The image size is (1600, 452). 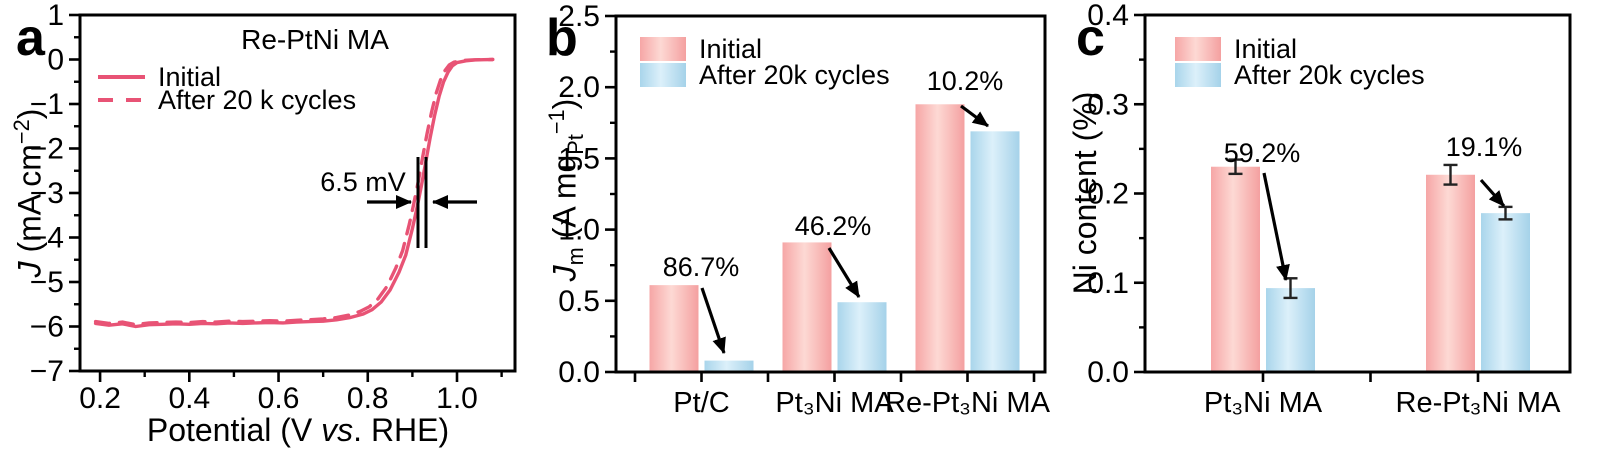 I want to click on y-tick-label: −7, so click(x=47, y=371).